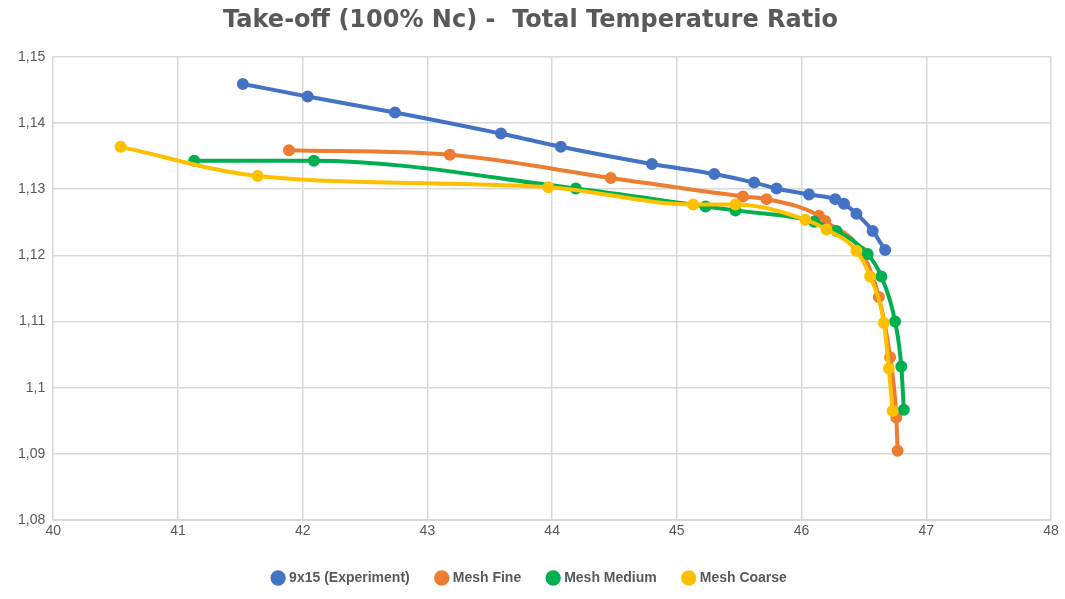  What do you see at coordinates (32, 188) in the screenshot?
I see `y-tick-label: 1,13` at bounding box center [32, 188].